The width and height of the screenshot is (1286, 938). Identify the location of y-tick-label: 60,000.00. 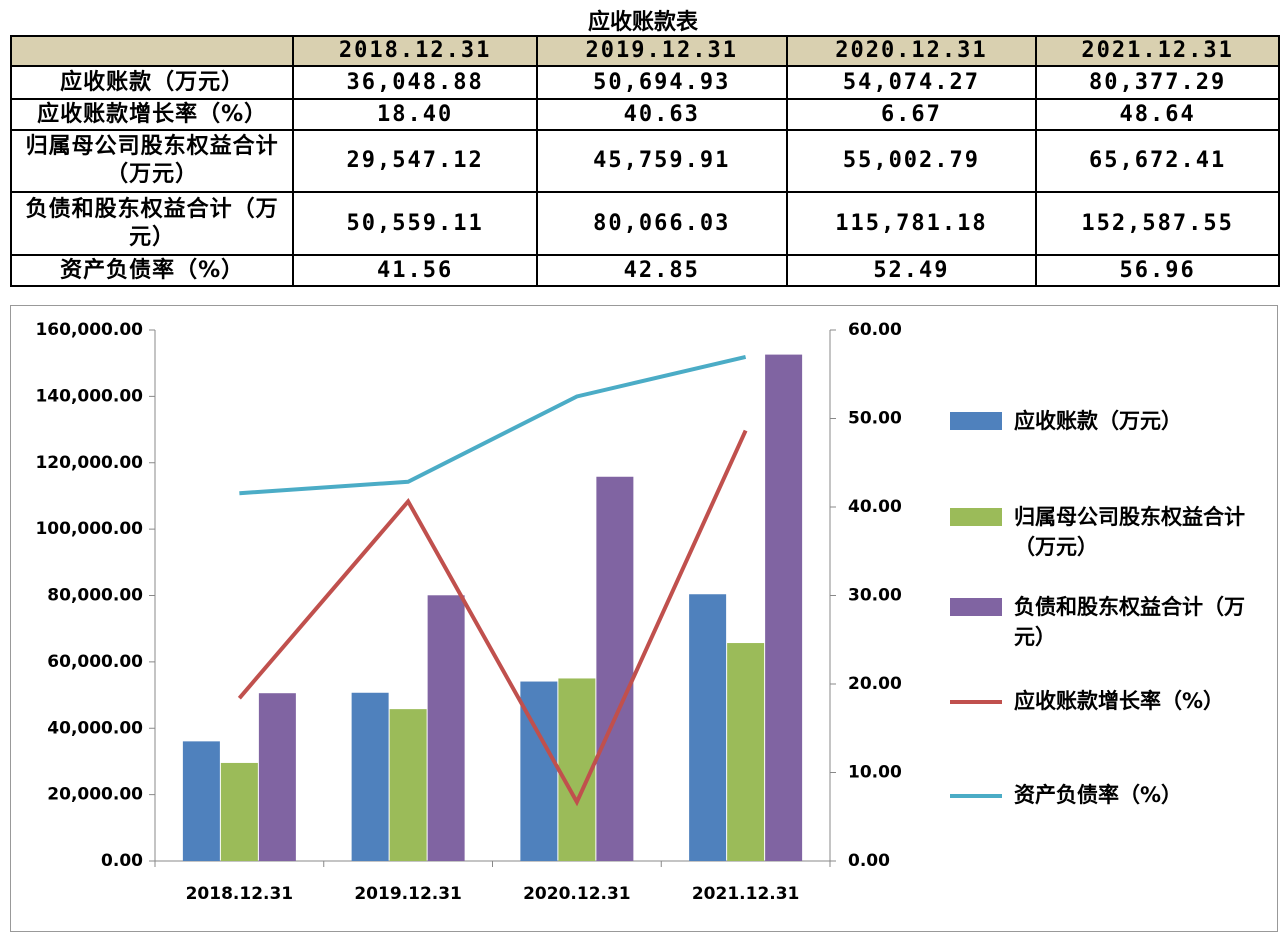
(95, 662).